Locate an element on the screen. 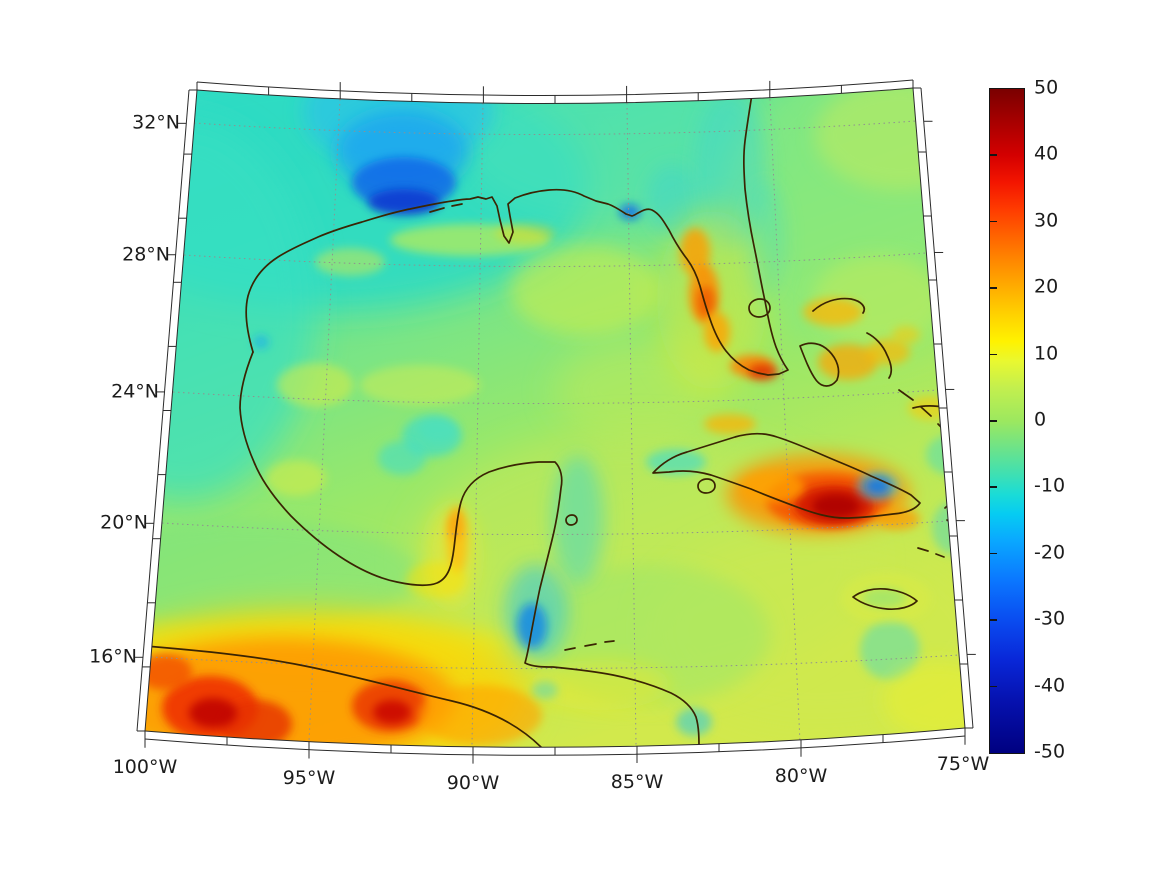 The width and height of the screenshot is (1167, 875). lon-tick-label-100W: 100°W is located at coordinates (145, 767).